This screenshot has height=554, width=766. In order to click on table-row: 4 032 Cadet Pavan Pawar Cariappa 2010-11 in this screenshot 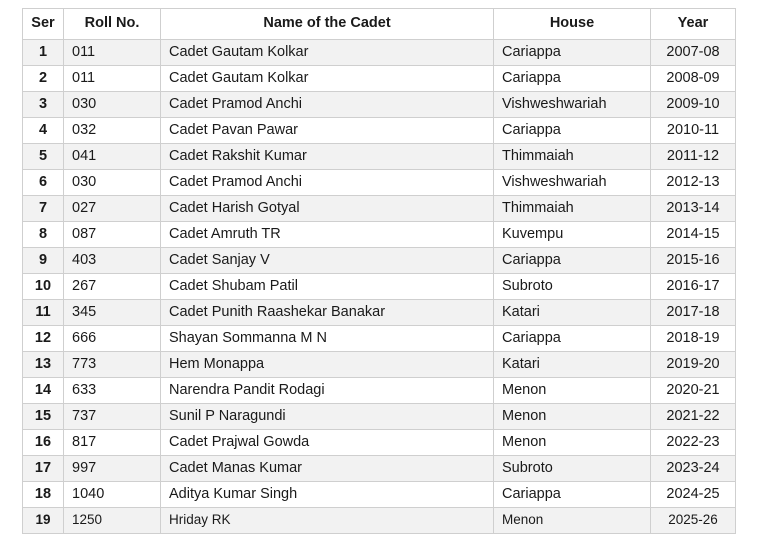, I will do `click(379, 130)`.